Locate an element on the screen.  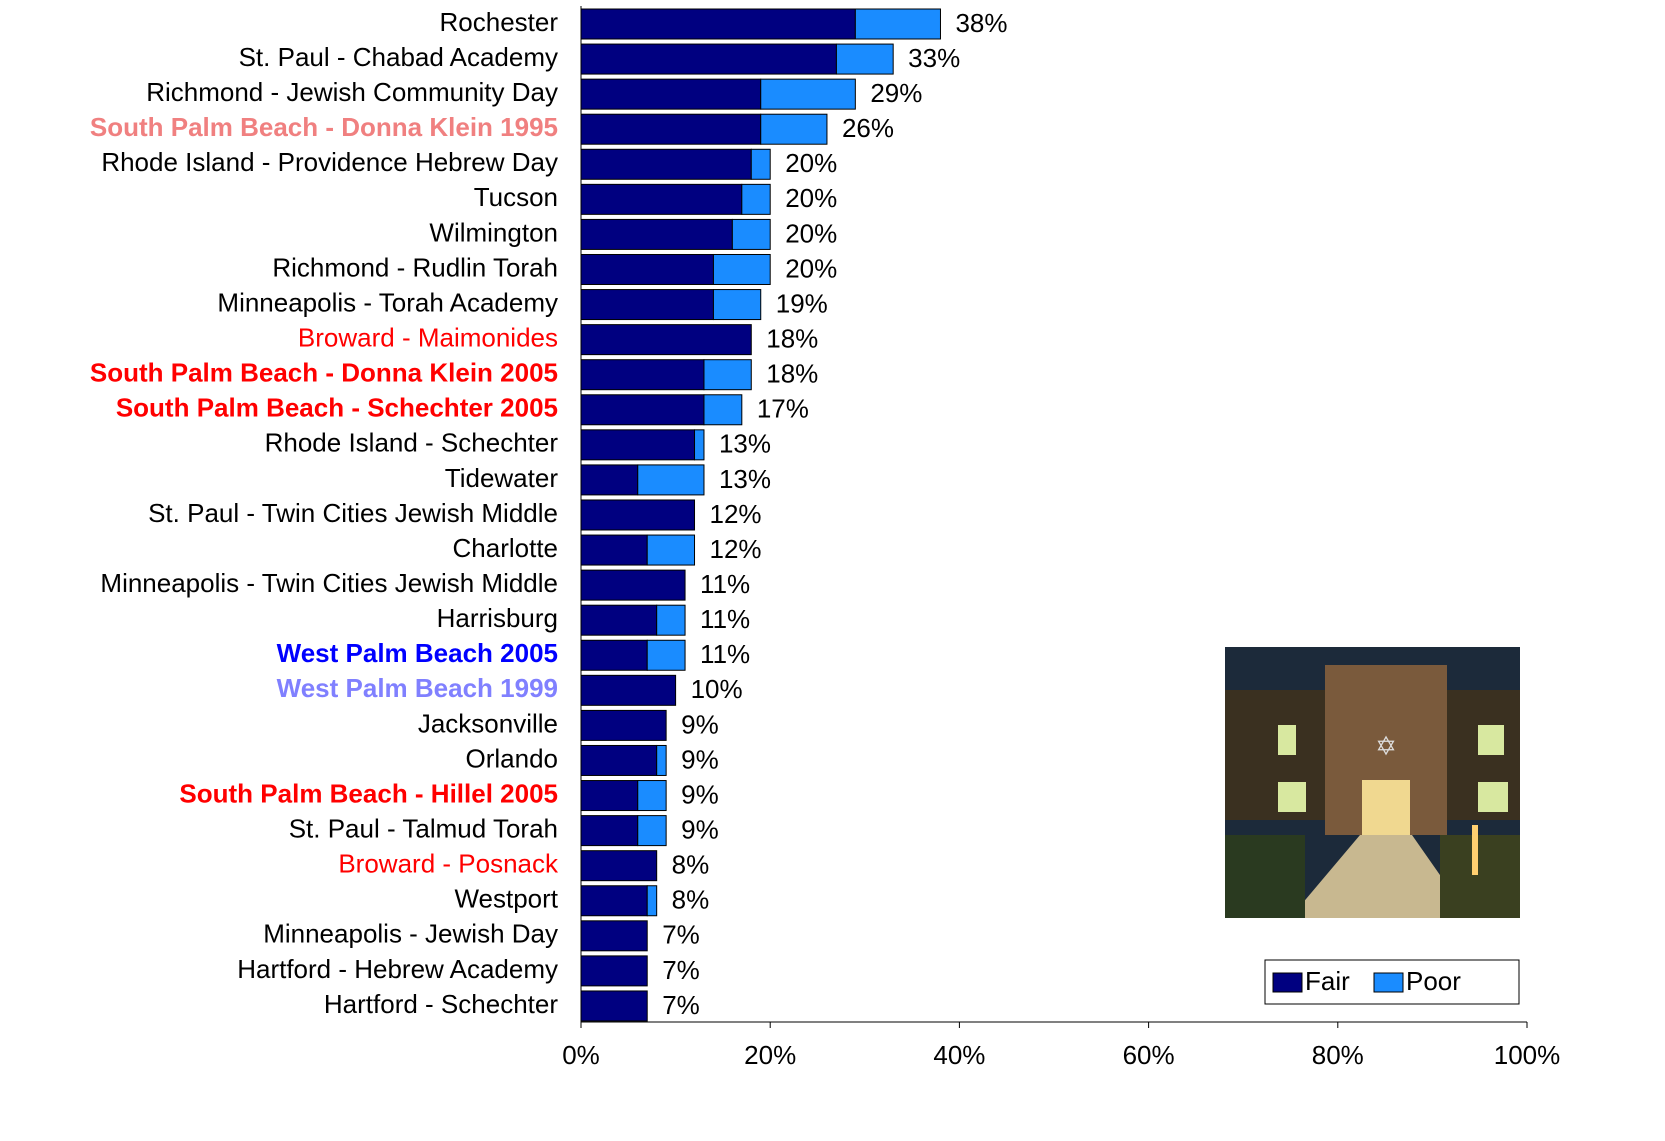
category-label: Minneapolis - Jewish Day is located at coordinates (410, 934).